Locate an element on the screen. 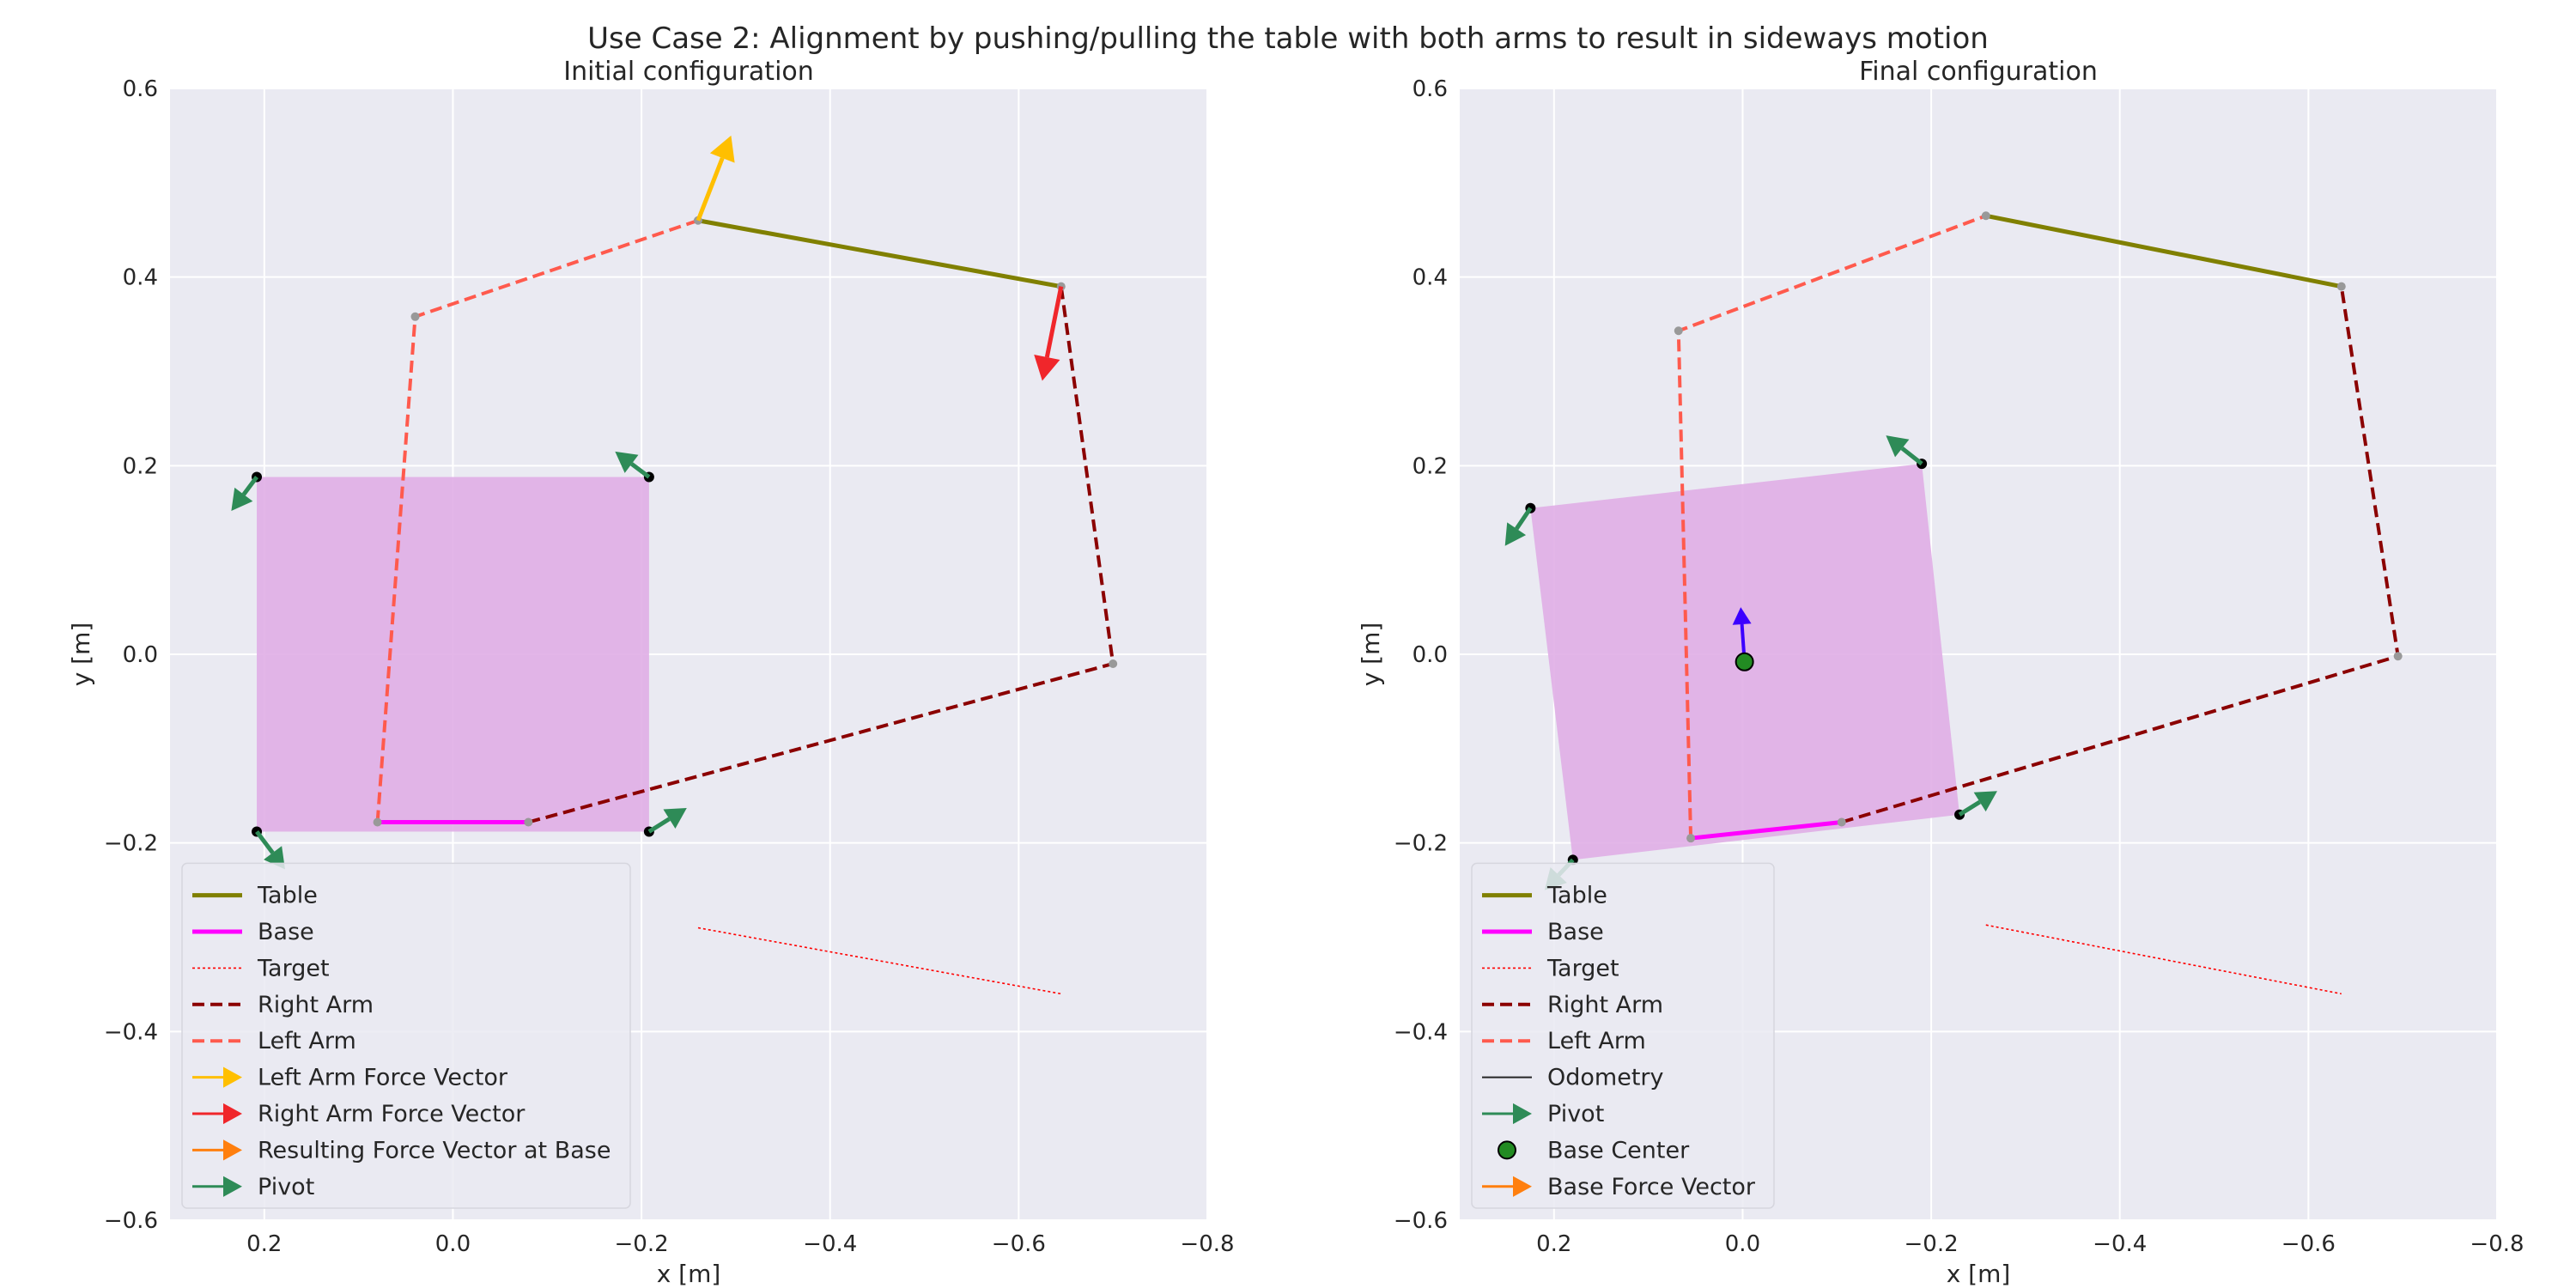 The width and height of the screenshot is (2576, 1288). y-tick-label: −0.2 is located at coordinates (131, 844).